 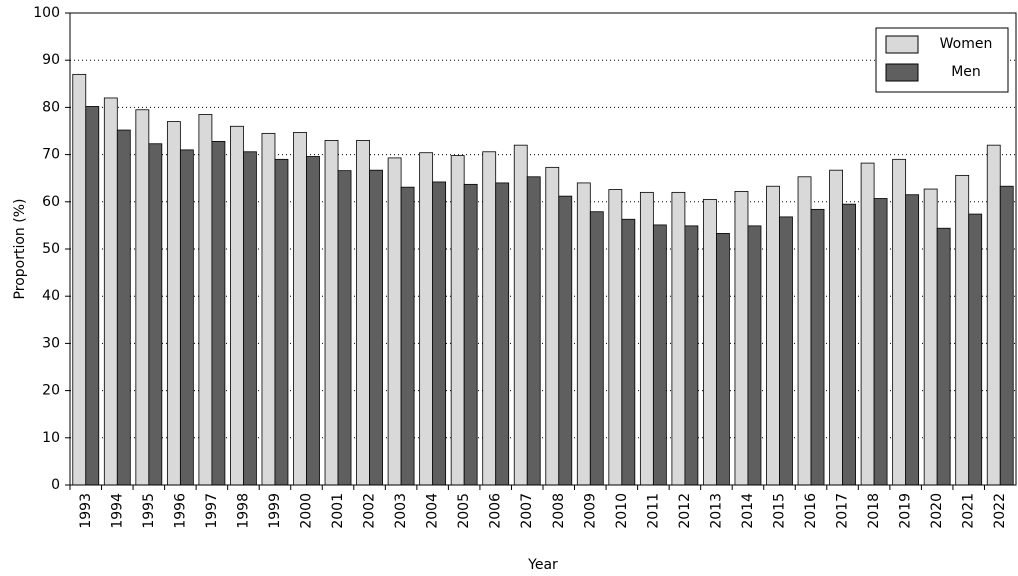 I want to click on x-tick-label: 1995, so click(x=149, y=511).